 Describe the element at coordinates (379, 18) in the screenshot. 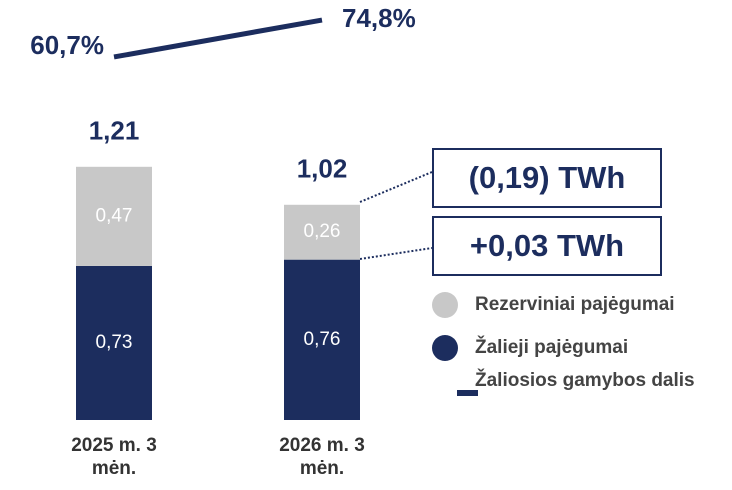

I see `line-label: 74,8%` at that location.